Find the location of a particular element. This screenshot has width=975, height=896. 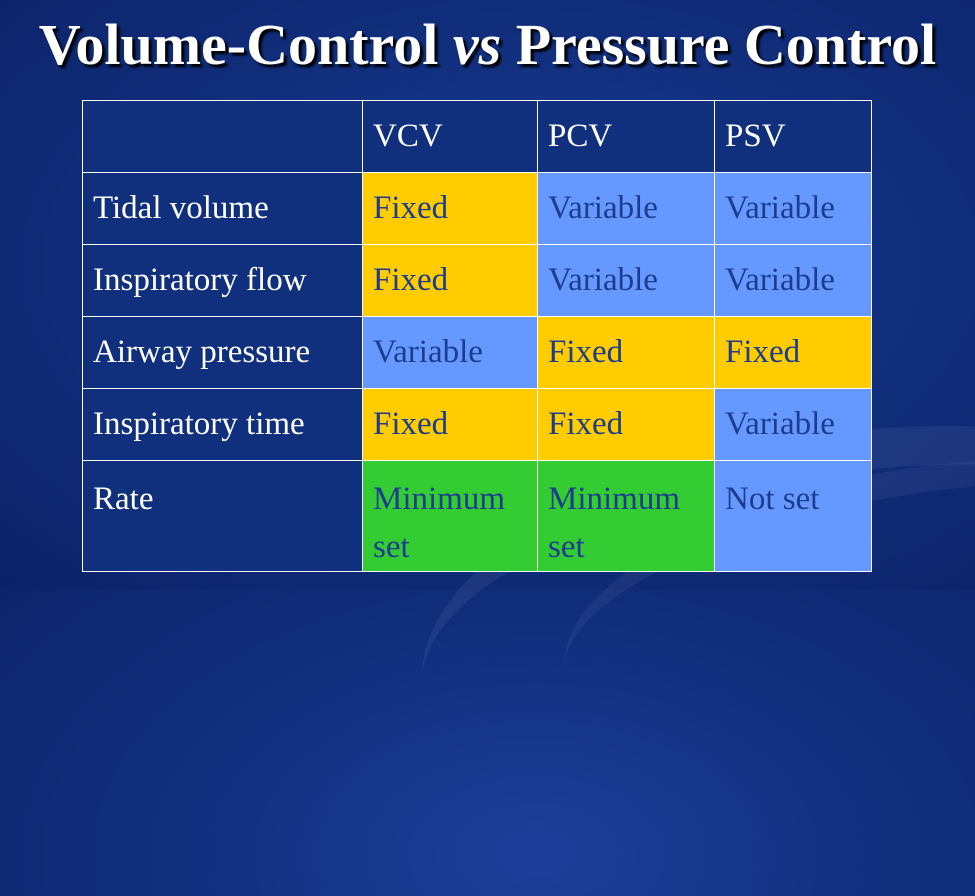

cell-inspiratory-flow-pcv: Variable is located at coordinates (626, 280).